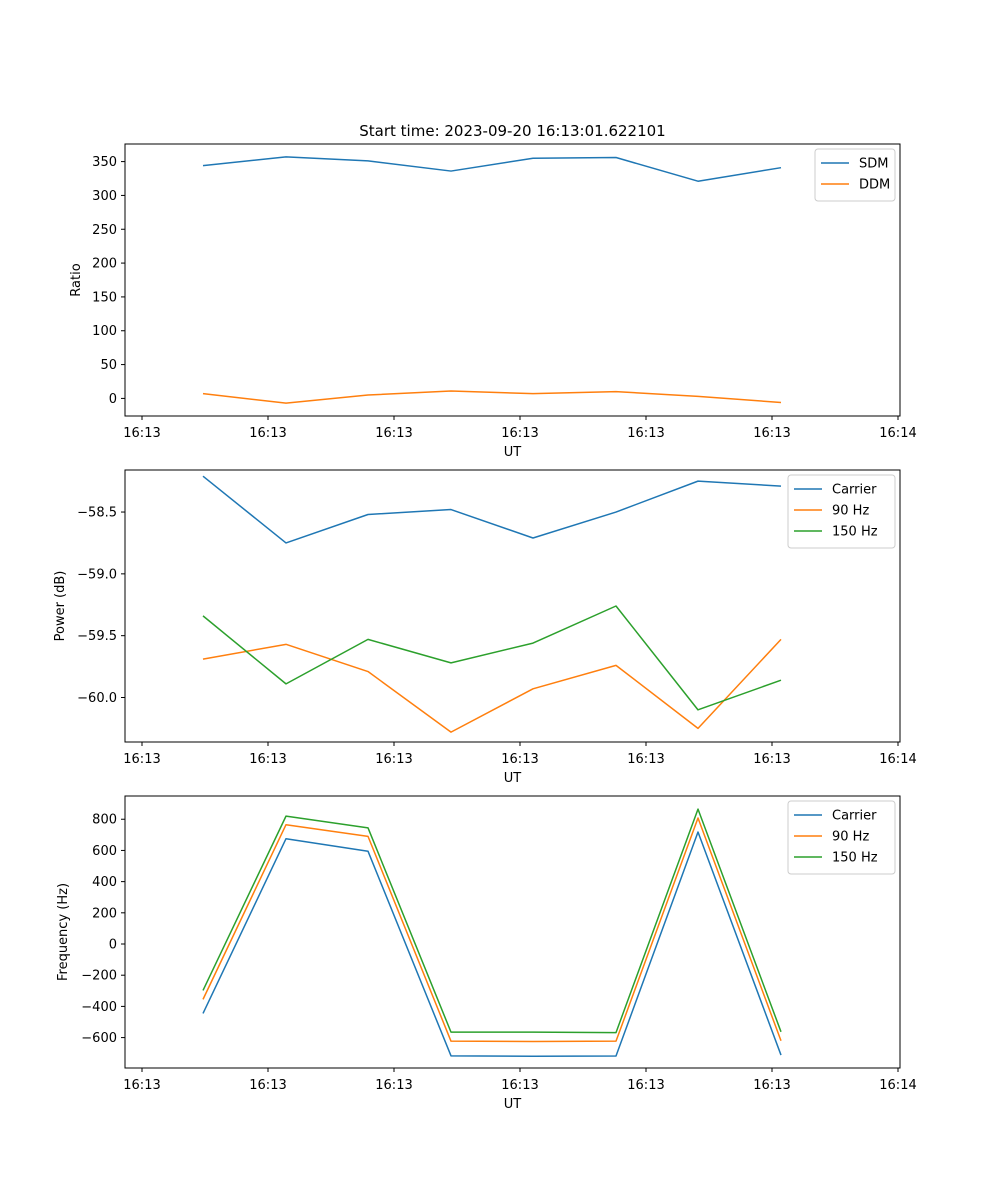 Image resolution: width=1000 pixels, height=1200 pixels. I want to click on figure-title: Start time: 2023-09-20 16:13:01.622101, so click(512, 131).